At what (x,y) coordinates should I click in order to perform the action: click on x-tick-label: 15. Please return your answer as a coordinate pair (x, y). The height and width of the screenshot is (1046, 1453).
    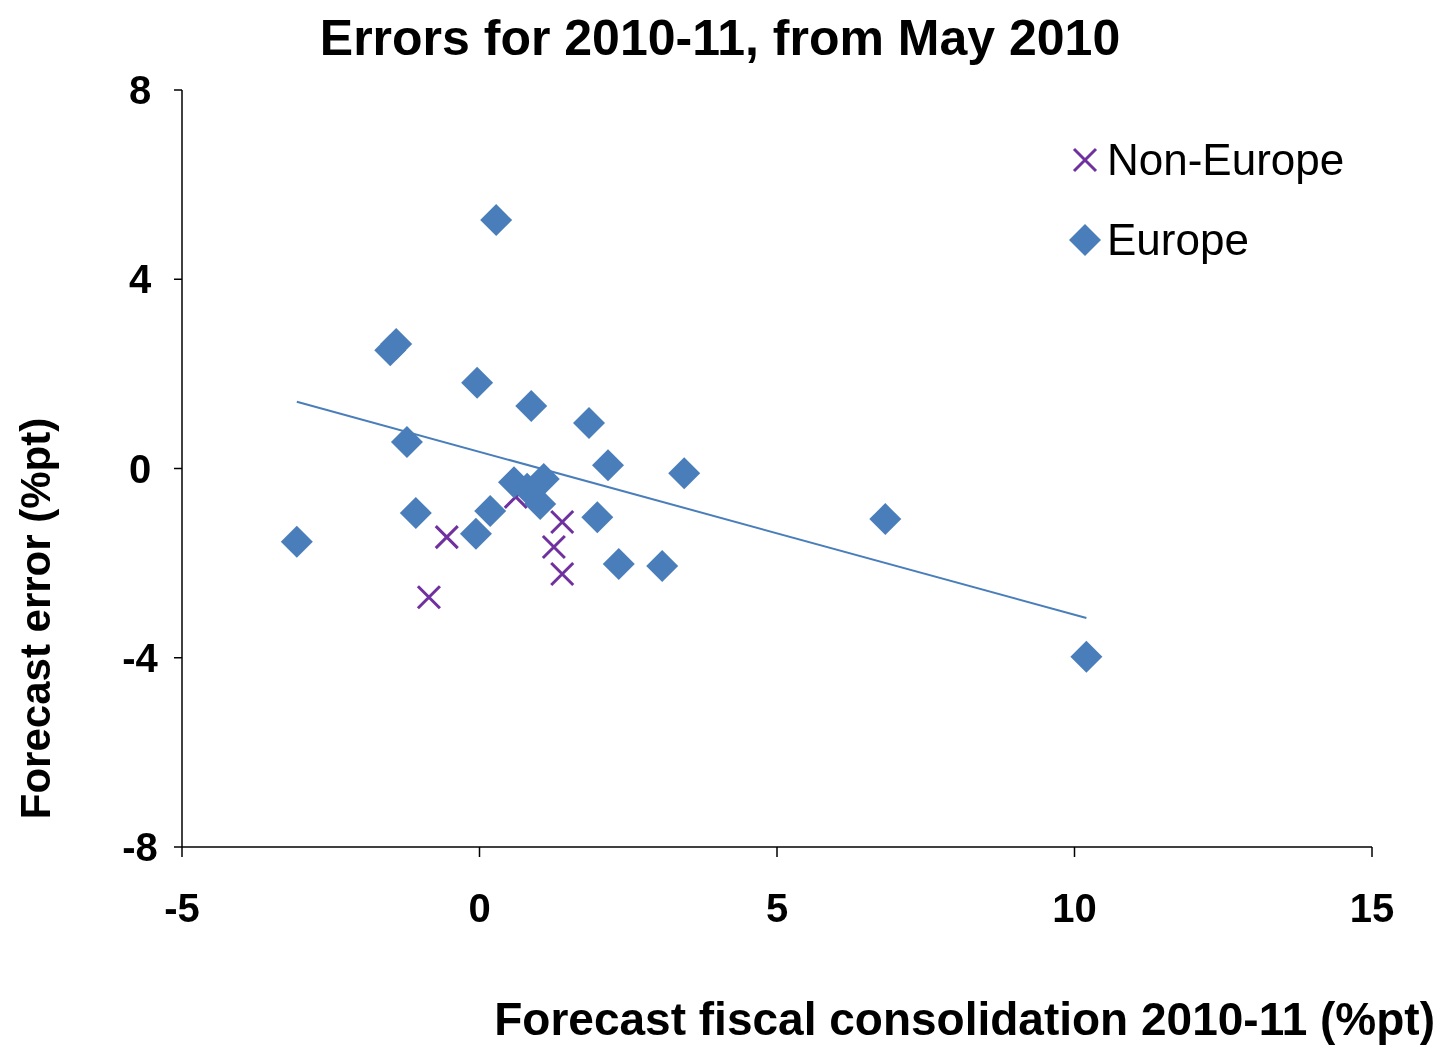
    Looking at the image, I should click on (1372, 908).